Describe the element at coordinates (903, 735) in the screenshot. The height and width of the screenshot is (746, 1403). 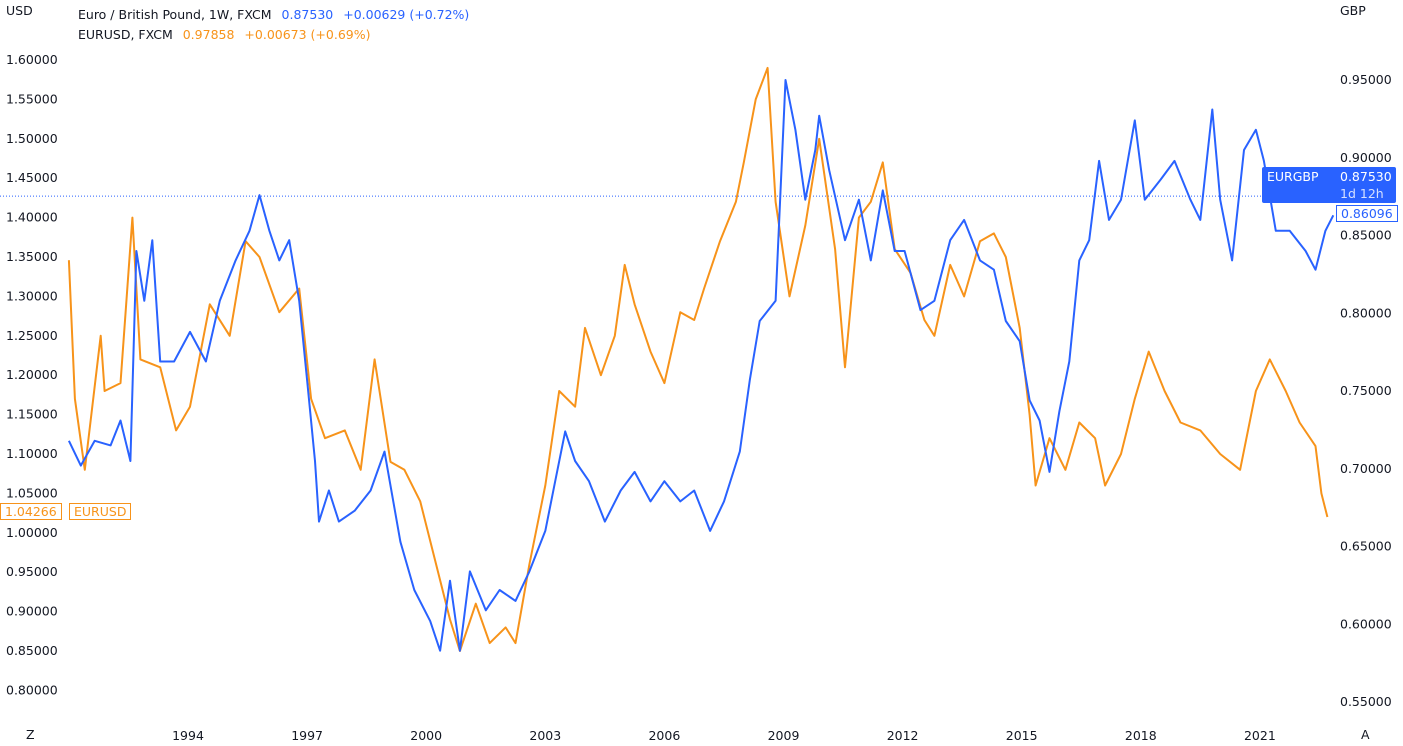
I see `x-axis-tick: 2012` at that location.